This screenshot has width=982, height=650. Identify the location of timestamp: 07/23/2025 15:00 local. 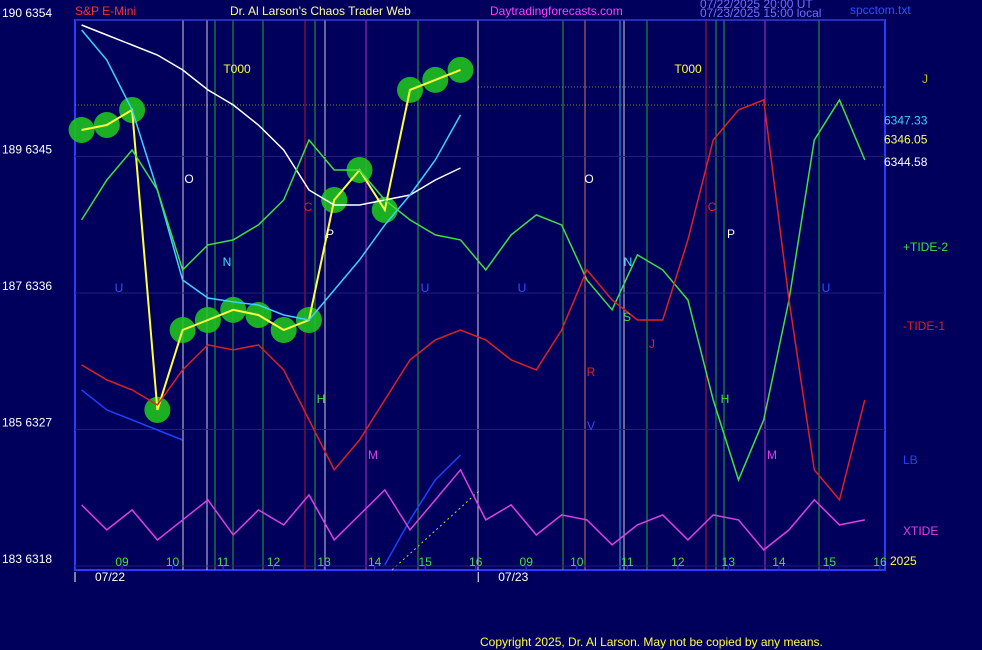
(760, 13).